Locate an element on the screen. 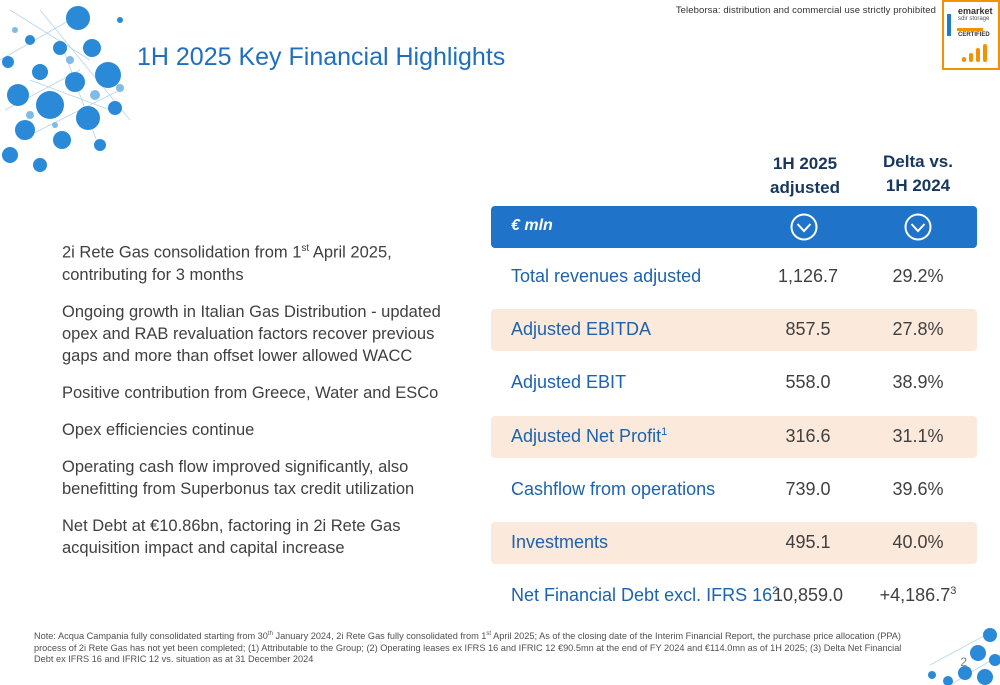 This screenshot has width=1000, height=685. row-value-1h2025: 316.6 is located at coordinates (808, 436).